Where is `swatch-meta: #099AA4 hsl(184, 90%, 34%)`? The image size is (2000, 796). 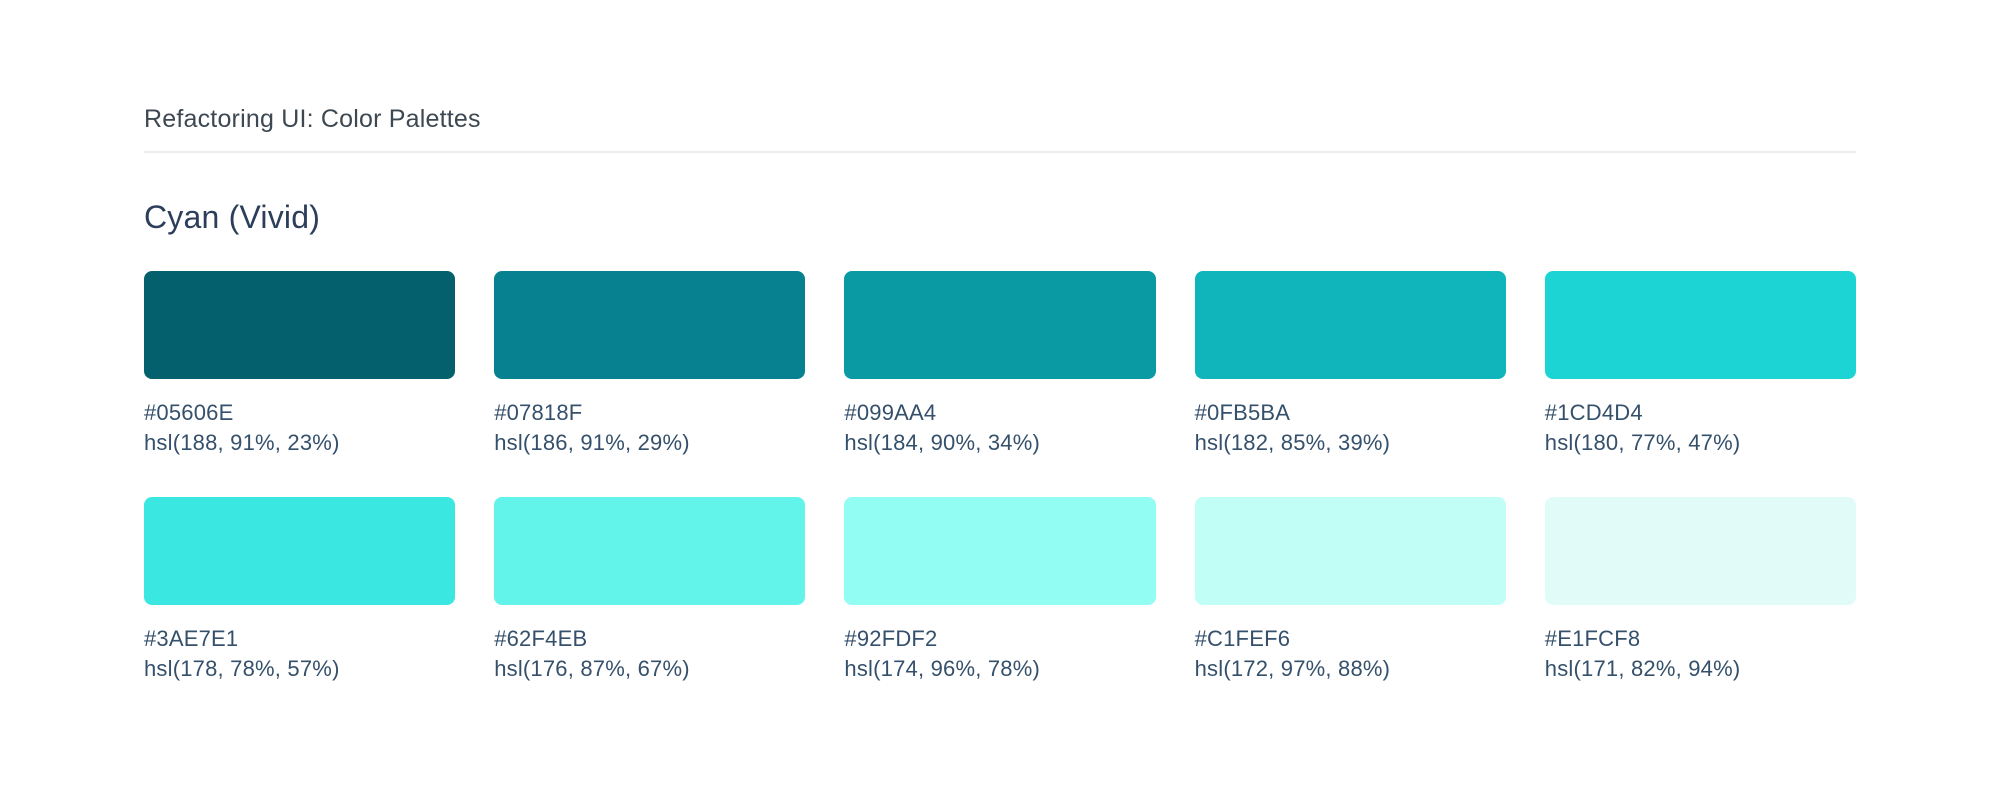
swatch-meta: #099AA4 hsl(184, 90%, 34%) is located at coordinates (999, 428).